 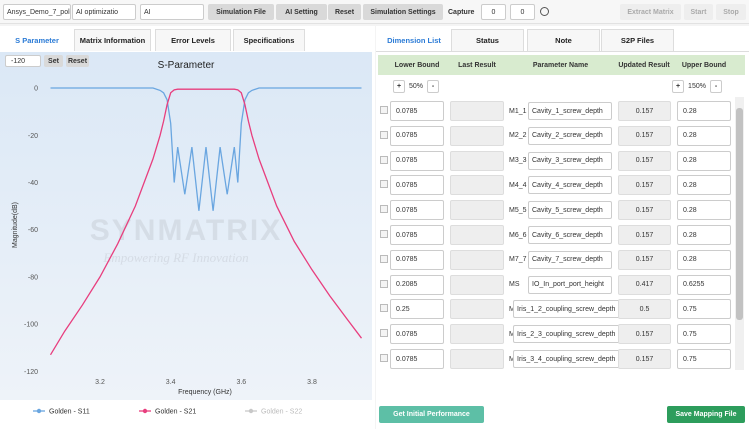 I want to click on parameter-select: Cavity_1_screw_depth, so click(x=570, y=111).